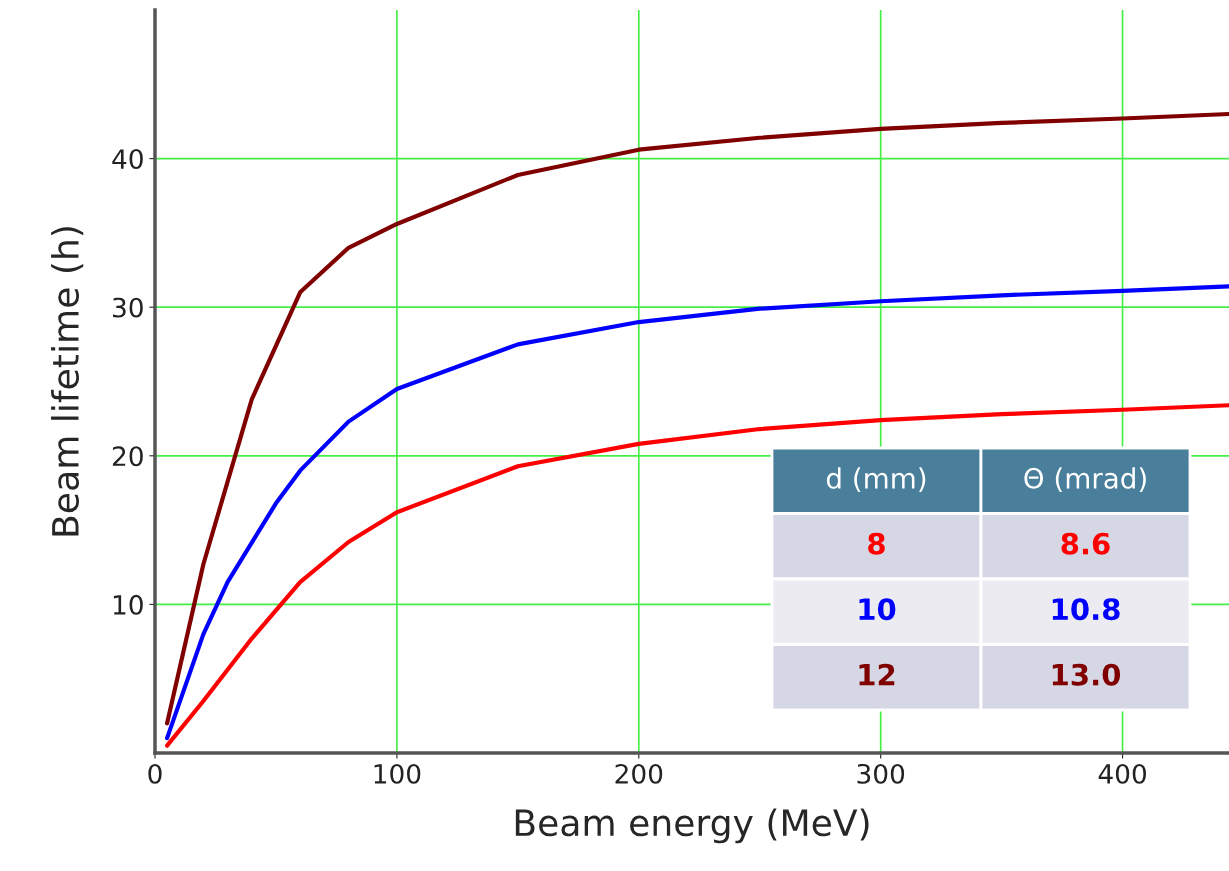 This screenshot has width=1229, height=871. What do you see at coordinates (877, 674) in the screenshot?
I see `annotation: 12` at bounding box center [877, 674].